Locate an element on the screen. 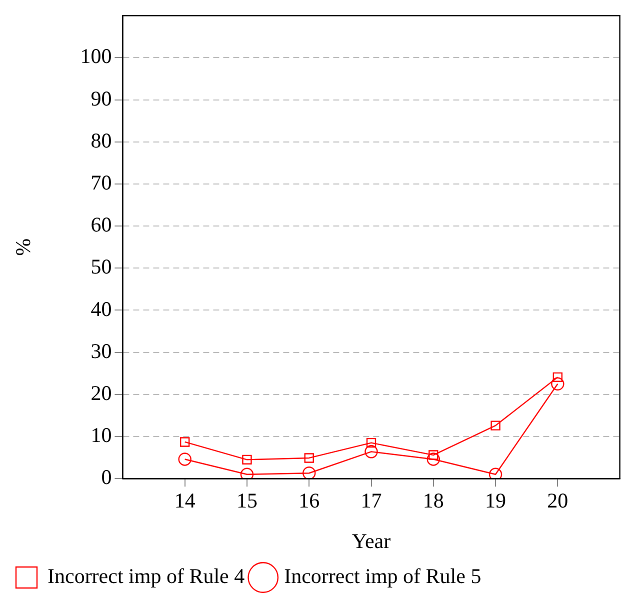  x-tick-label: 18 is located at coordinates (433, 500).